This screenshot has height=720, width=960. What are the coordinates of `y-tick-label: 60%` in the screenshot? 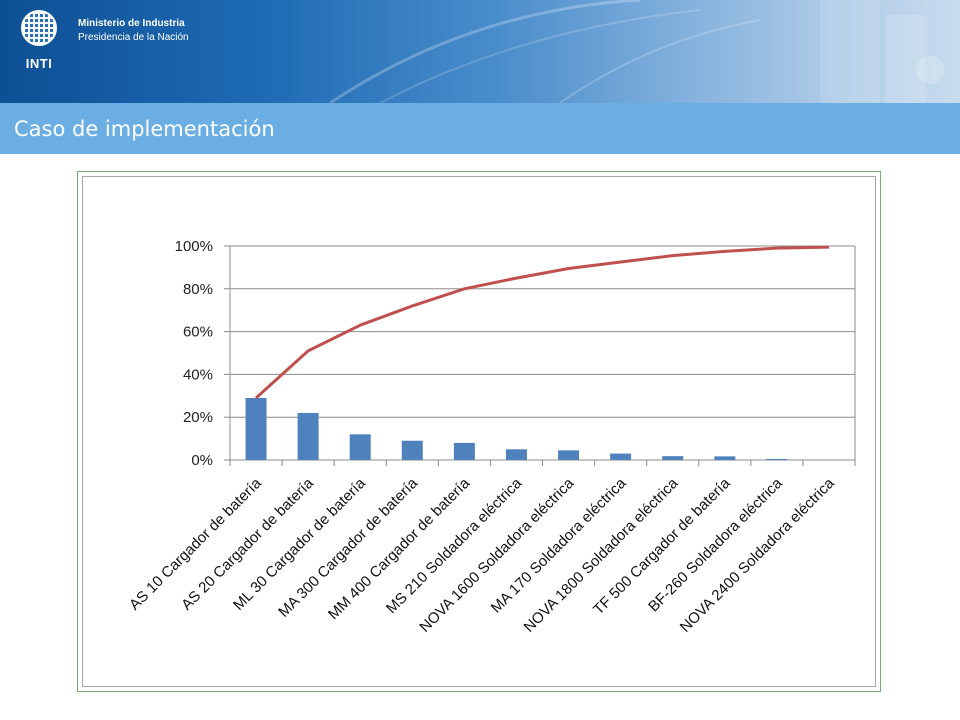 It's located at (198, 332).